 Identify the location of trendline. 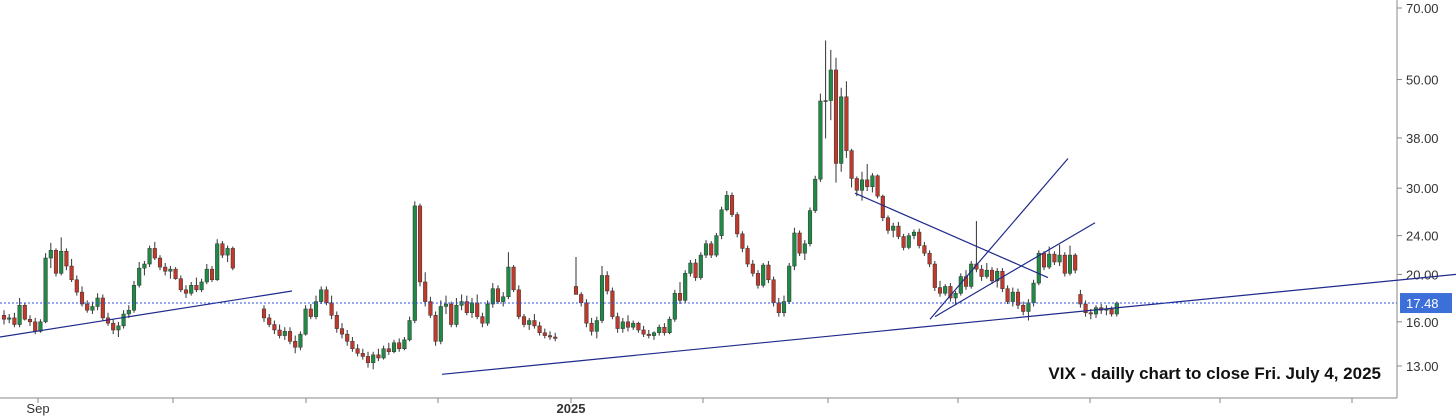
(951, 235).